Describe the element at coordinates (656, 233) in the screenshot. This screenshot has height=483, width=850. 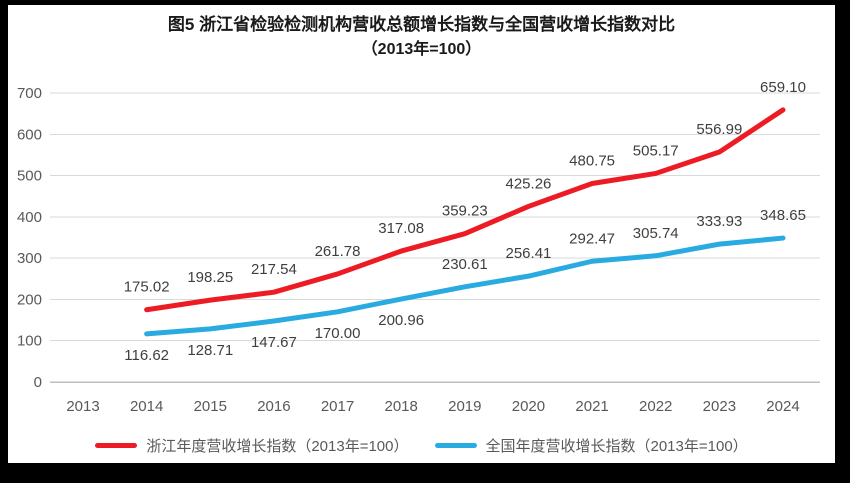
I see `data-label: 305.74` at that location.